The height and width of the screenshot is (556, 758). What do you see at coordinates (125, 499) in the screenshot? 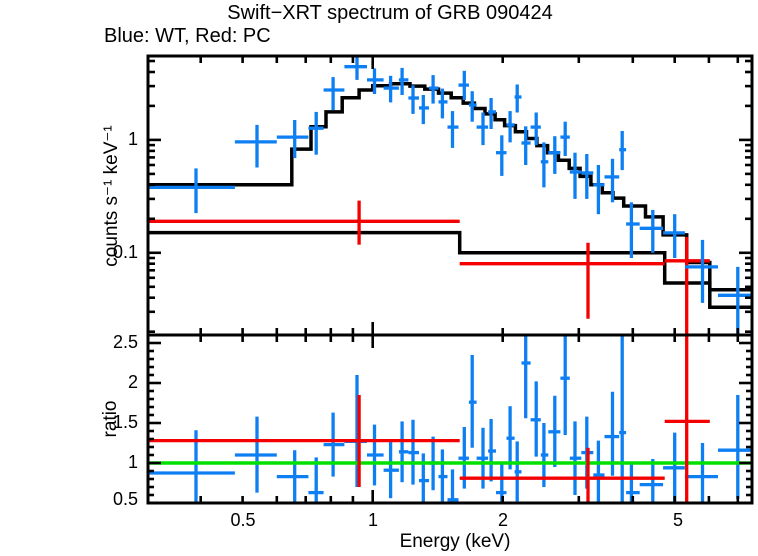
I see `ratio-tick-label-0p5: 0.5` at bounding box center [125, 499].